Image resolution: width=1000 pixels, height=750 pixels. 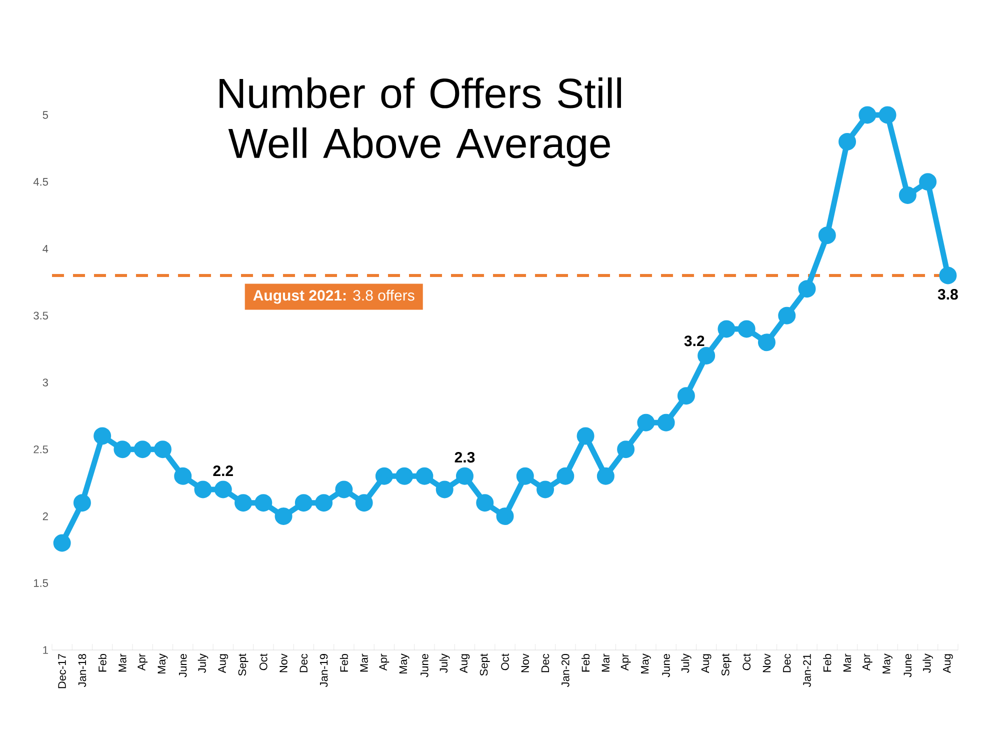 What do you see at coordinates (41, 583) in the screenshot?
I see `y-tick-label: 1.5` at bounding box center [41, 583].